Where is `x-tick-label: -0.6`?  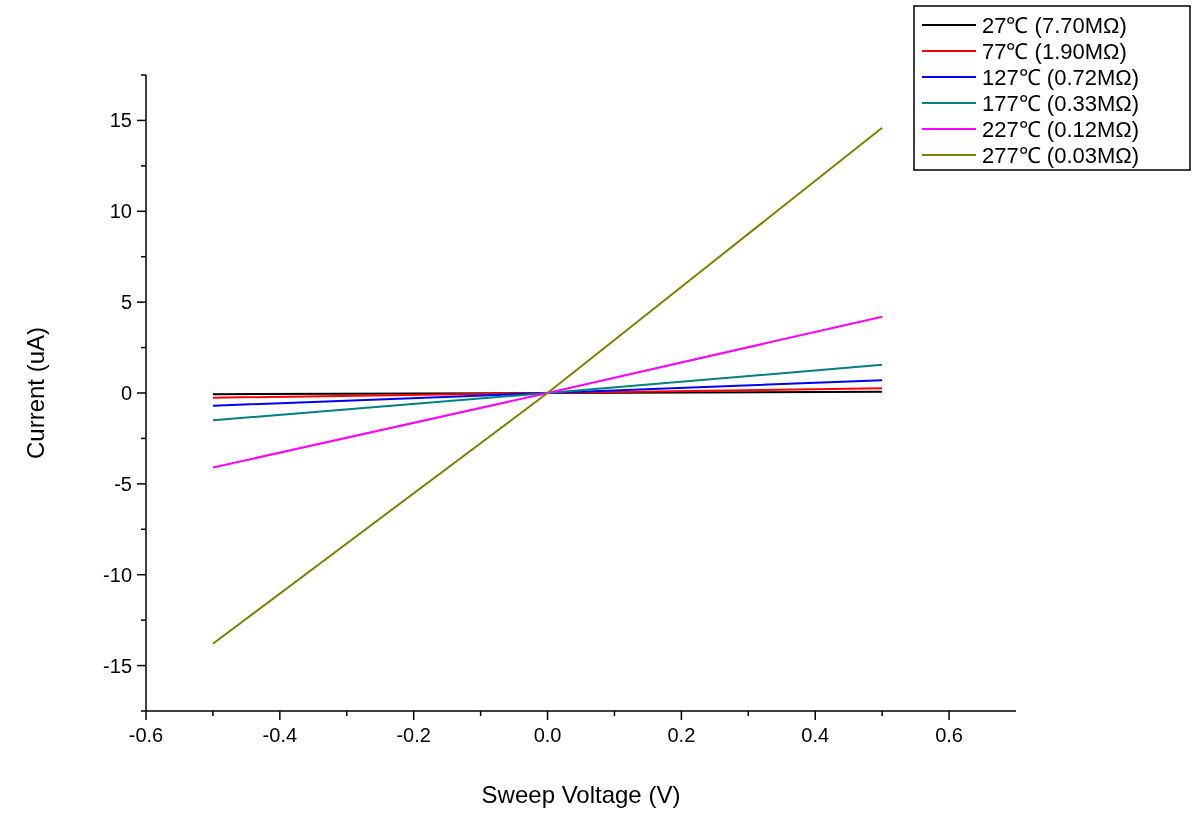 x-tick-label: -0.6 is located at coordinates (146, 735).